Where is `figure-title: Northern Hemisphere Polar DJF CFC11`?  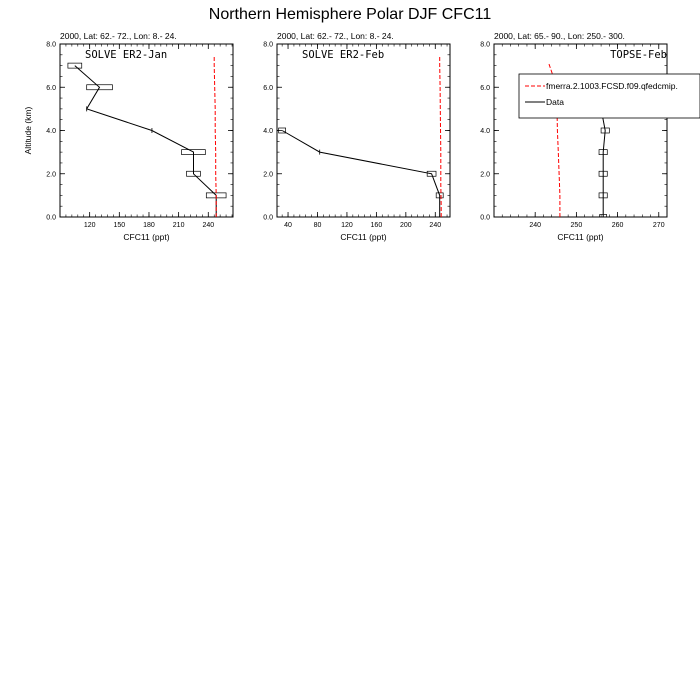 figure-title: Northern Hemisphere Polar DJF CFC11 is located at coordinates (350, 14).